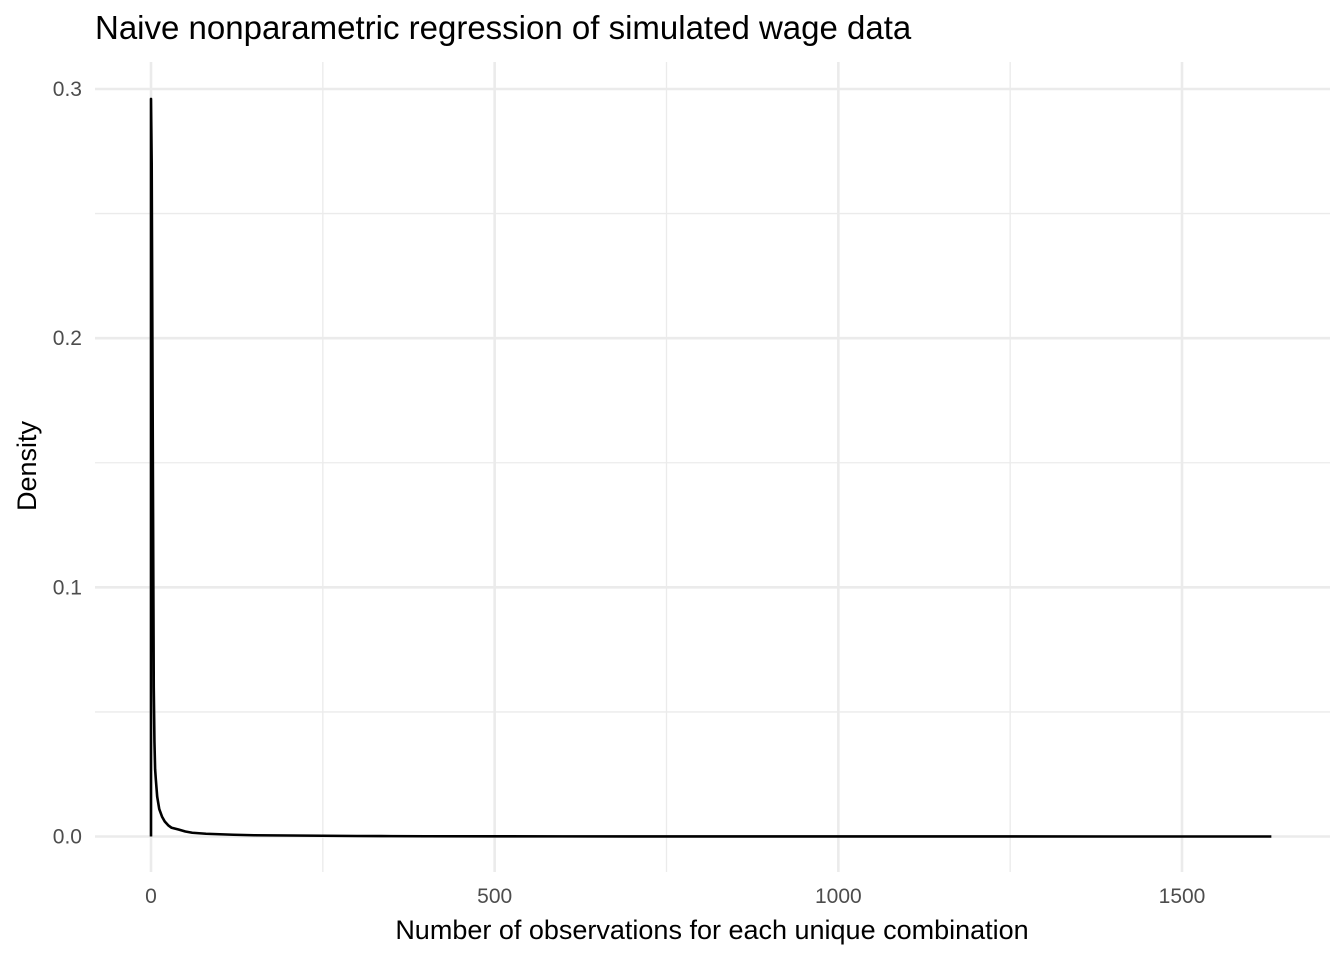 The width and height of the screenshot is (1344, 960). Describe the element at coordinates (67, 587) in the screenshot. I see `y-tick-label: 0.1` at that location.